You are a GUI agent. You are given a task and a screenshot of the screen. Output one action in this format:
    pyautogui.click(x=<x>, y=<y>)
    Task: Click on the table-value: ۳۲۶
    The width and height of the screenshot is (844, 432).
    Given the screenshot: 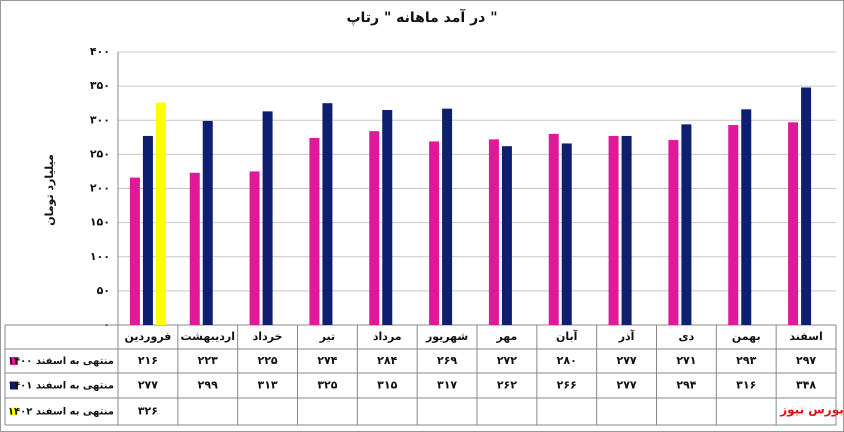 What is the action you would take?
    pyautogui.click(x=148, y=411)
    